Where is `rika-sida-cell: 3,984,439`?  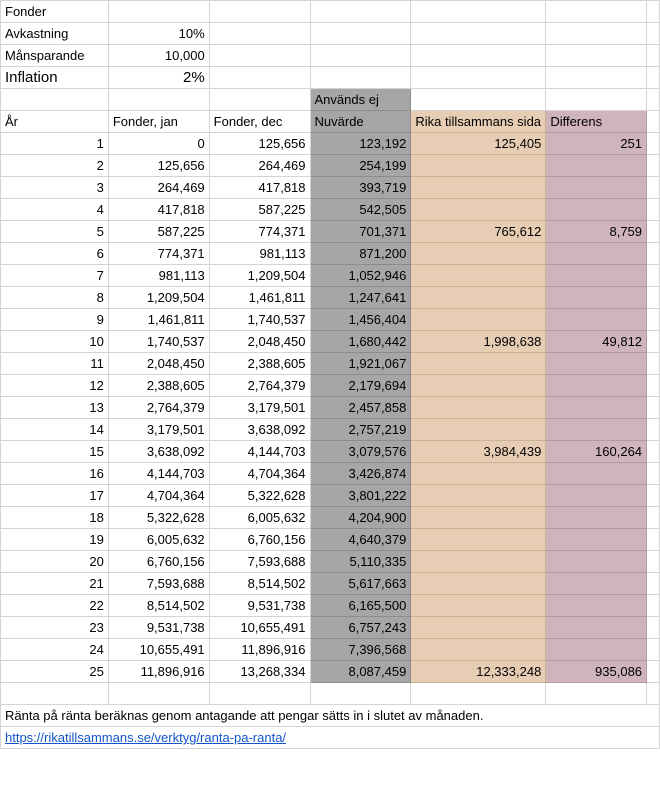
rika-sida-cell: 3,984,439 is located at coordinates (478, 451).